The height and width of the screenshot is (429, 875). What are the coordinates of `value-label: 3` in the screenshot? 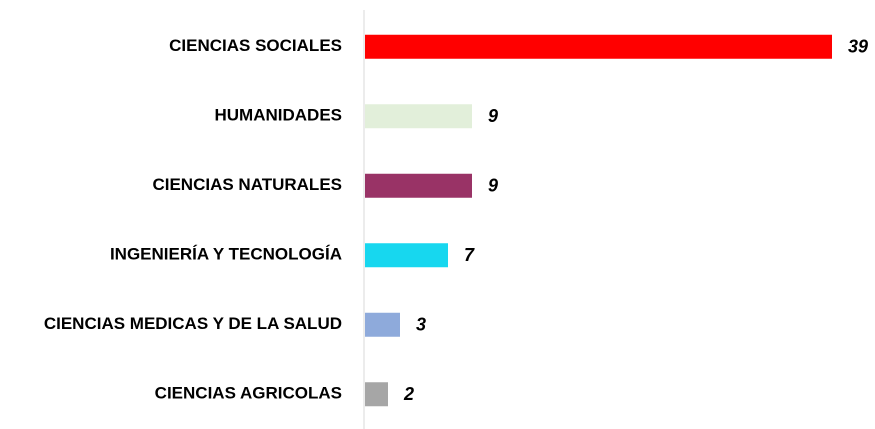 It's located at (421, 325).